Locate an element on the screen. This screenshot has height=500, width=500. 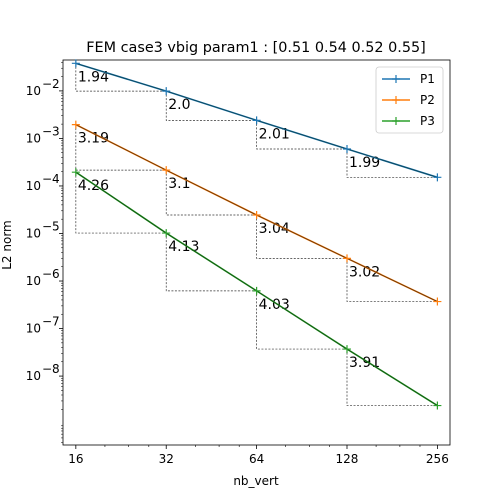
legend-label-p1: P1 is located at coordinates (427, 79).